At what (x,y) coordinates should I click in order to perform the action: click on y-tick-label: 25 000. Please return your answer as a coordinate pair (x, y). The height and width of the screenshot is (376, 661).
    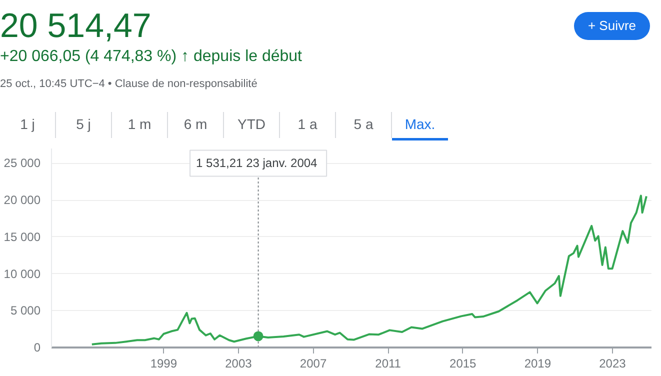
    Looking at the image, I should click on (22, 163).